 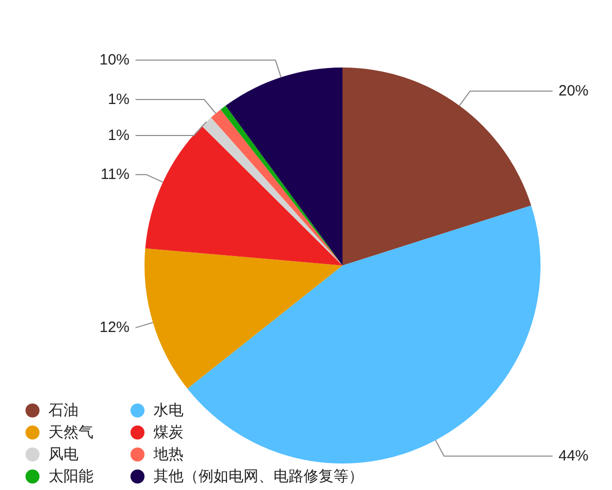 I want to click on legend-label: 天然气, so click(x=71, y=432).